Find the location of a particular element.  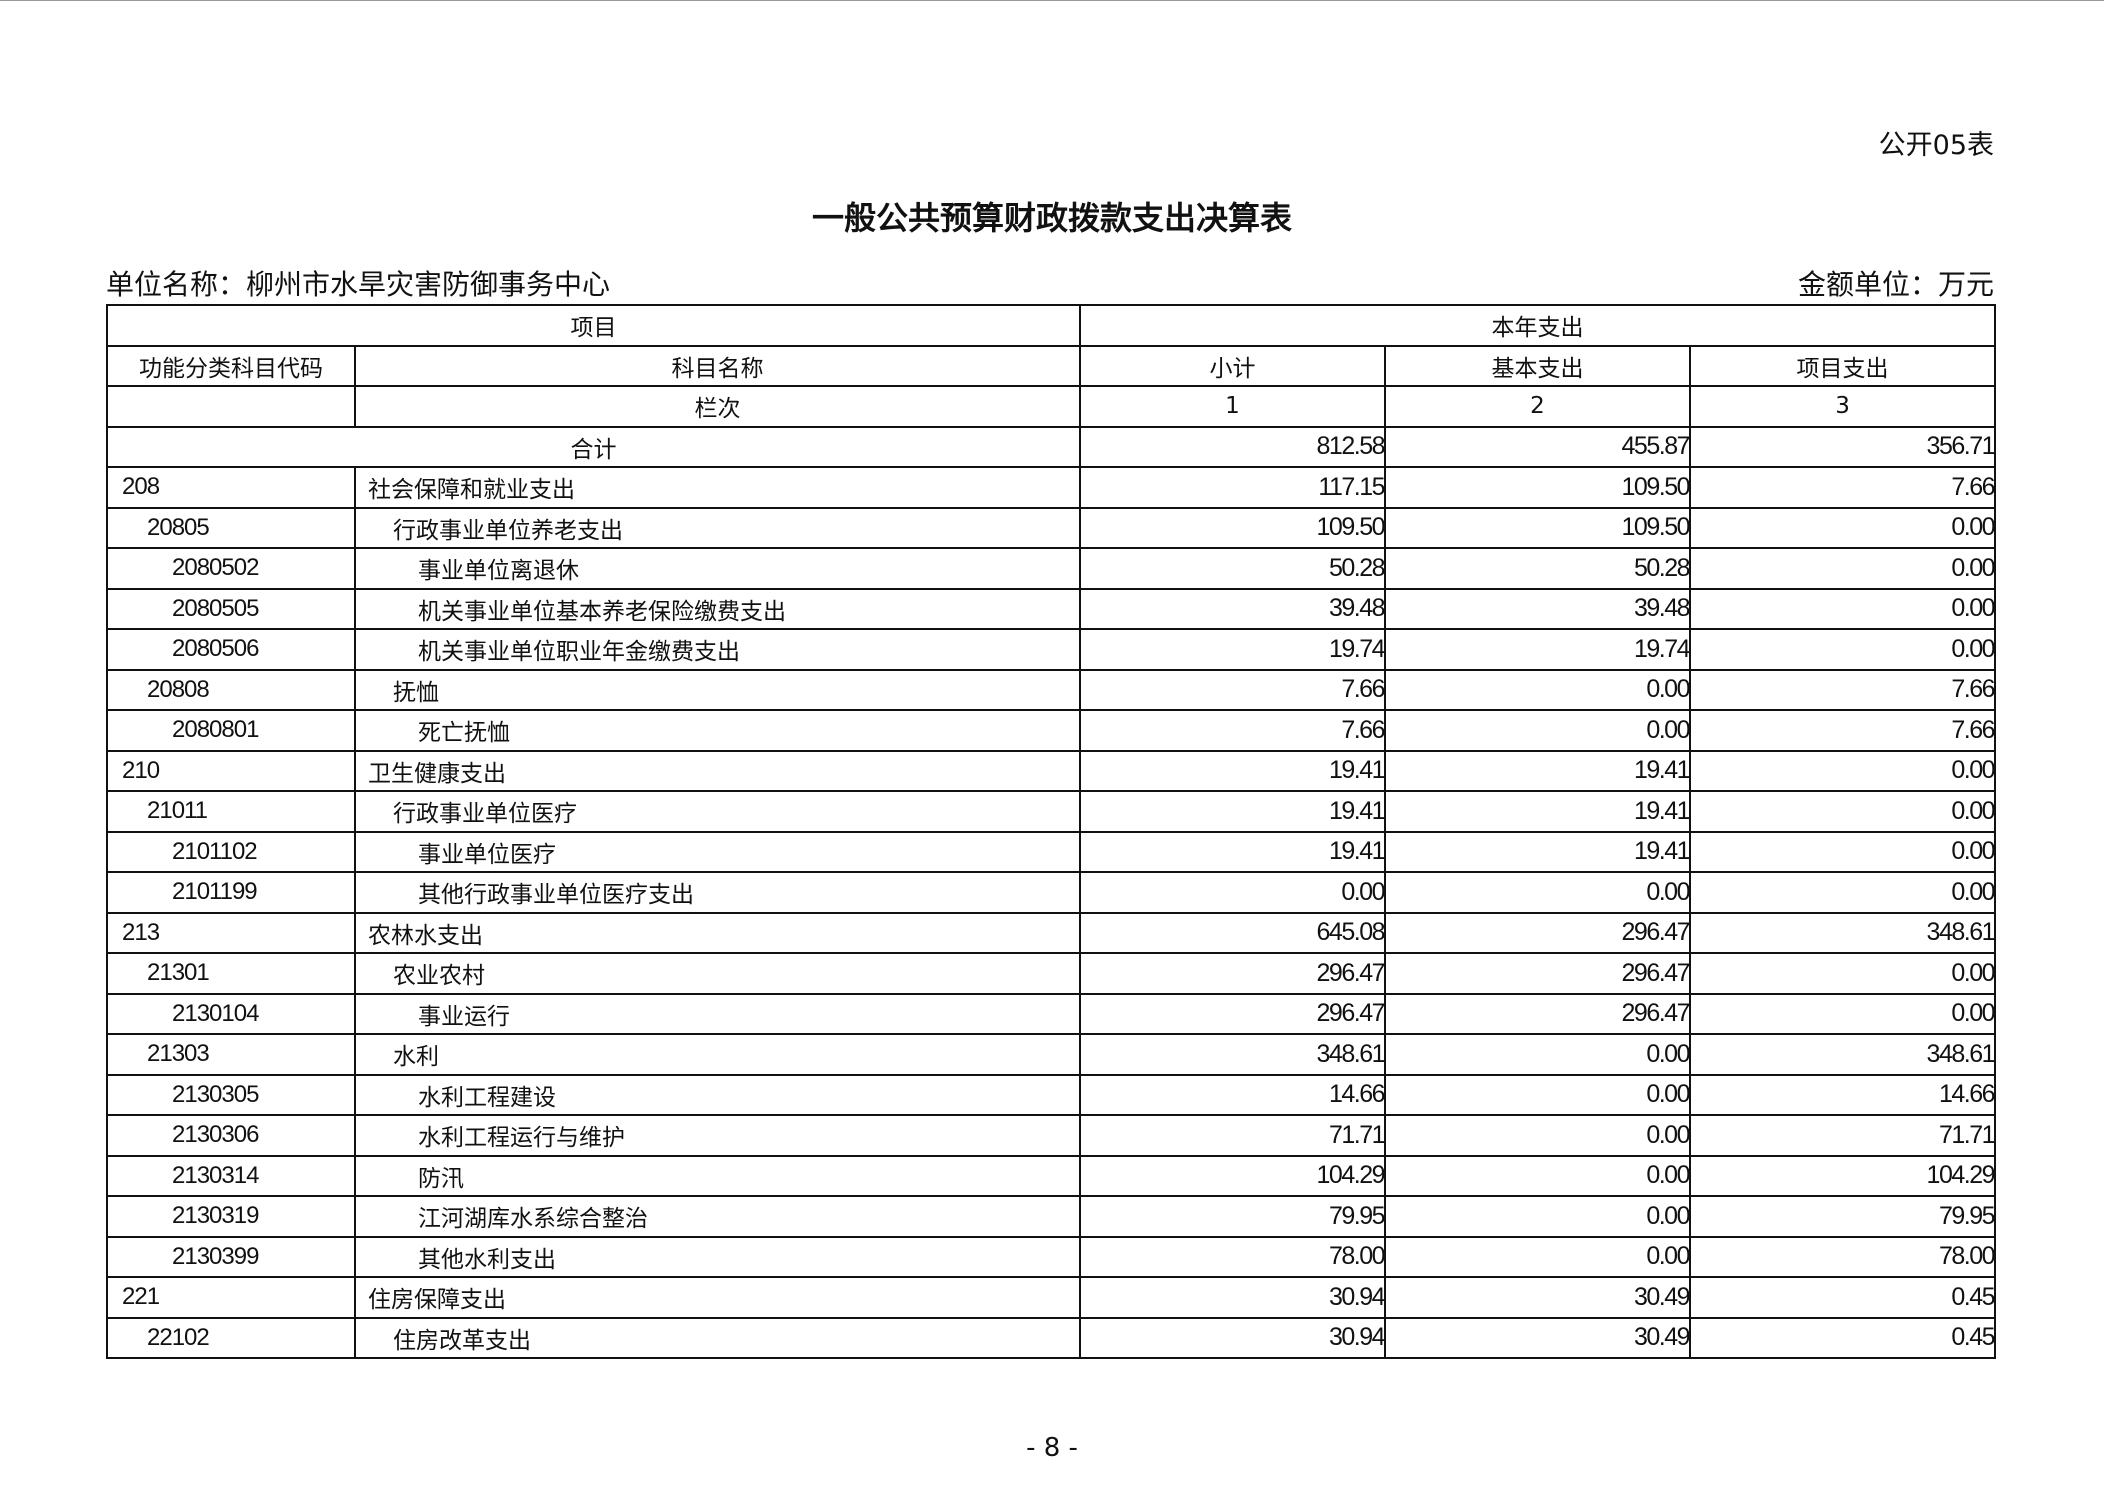

row-name: 其他水利支出 is located at coordinates (717, 1256).